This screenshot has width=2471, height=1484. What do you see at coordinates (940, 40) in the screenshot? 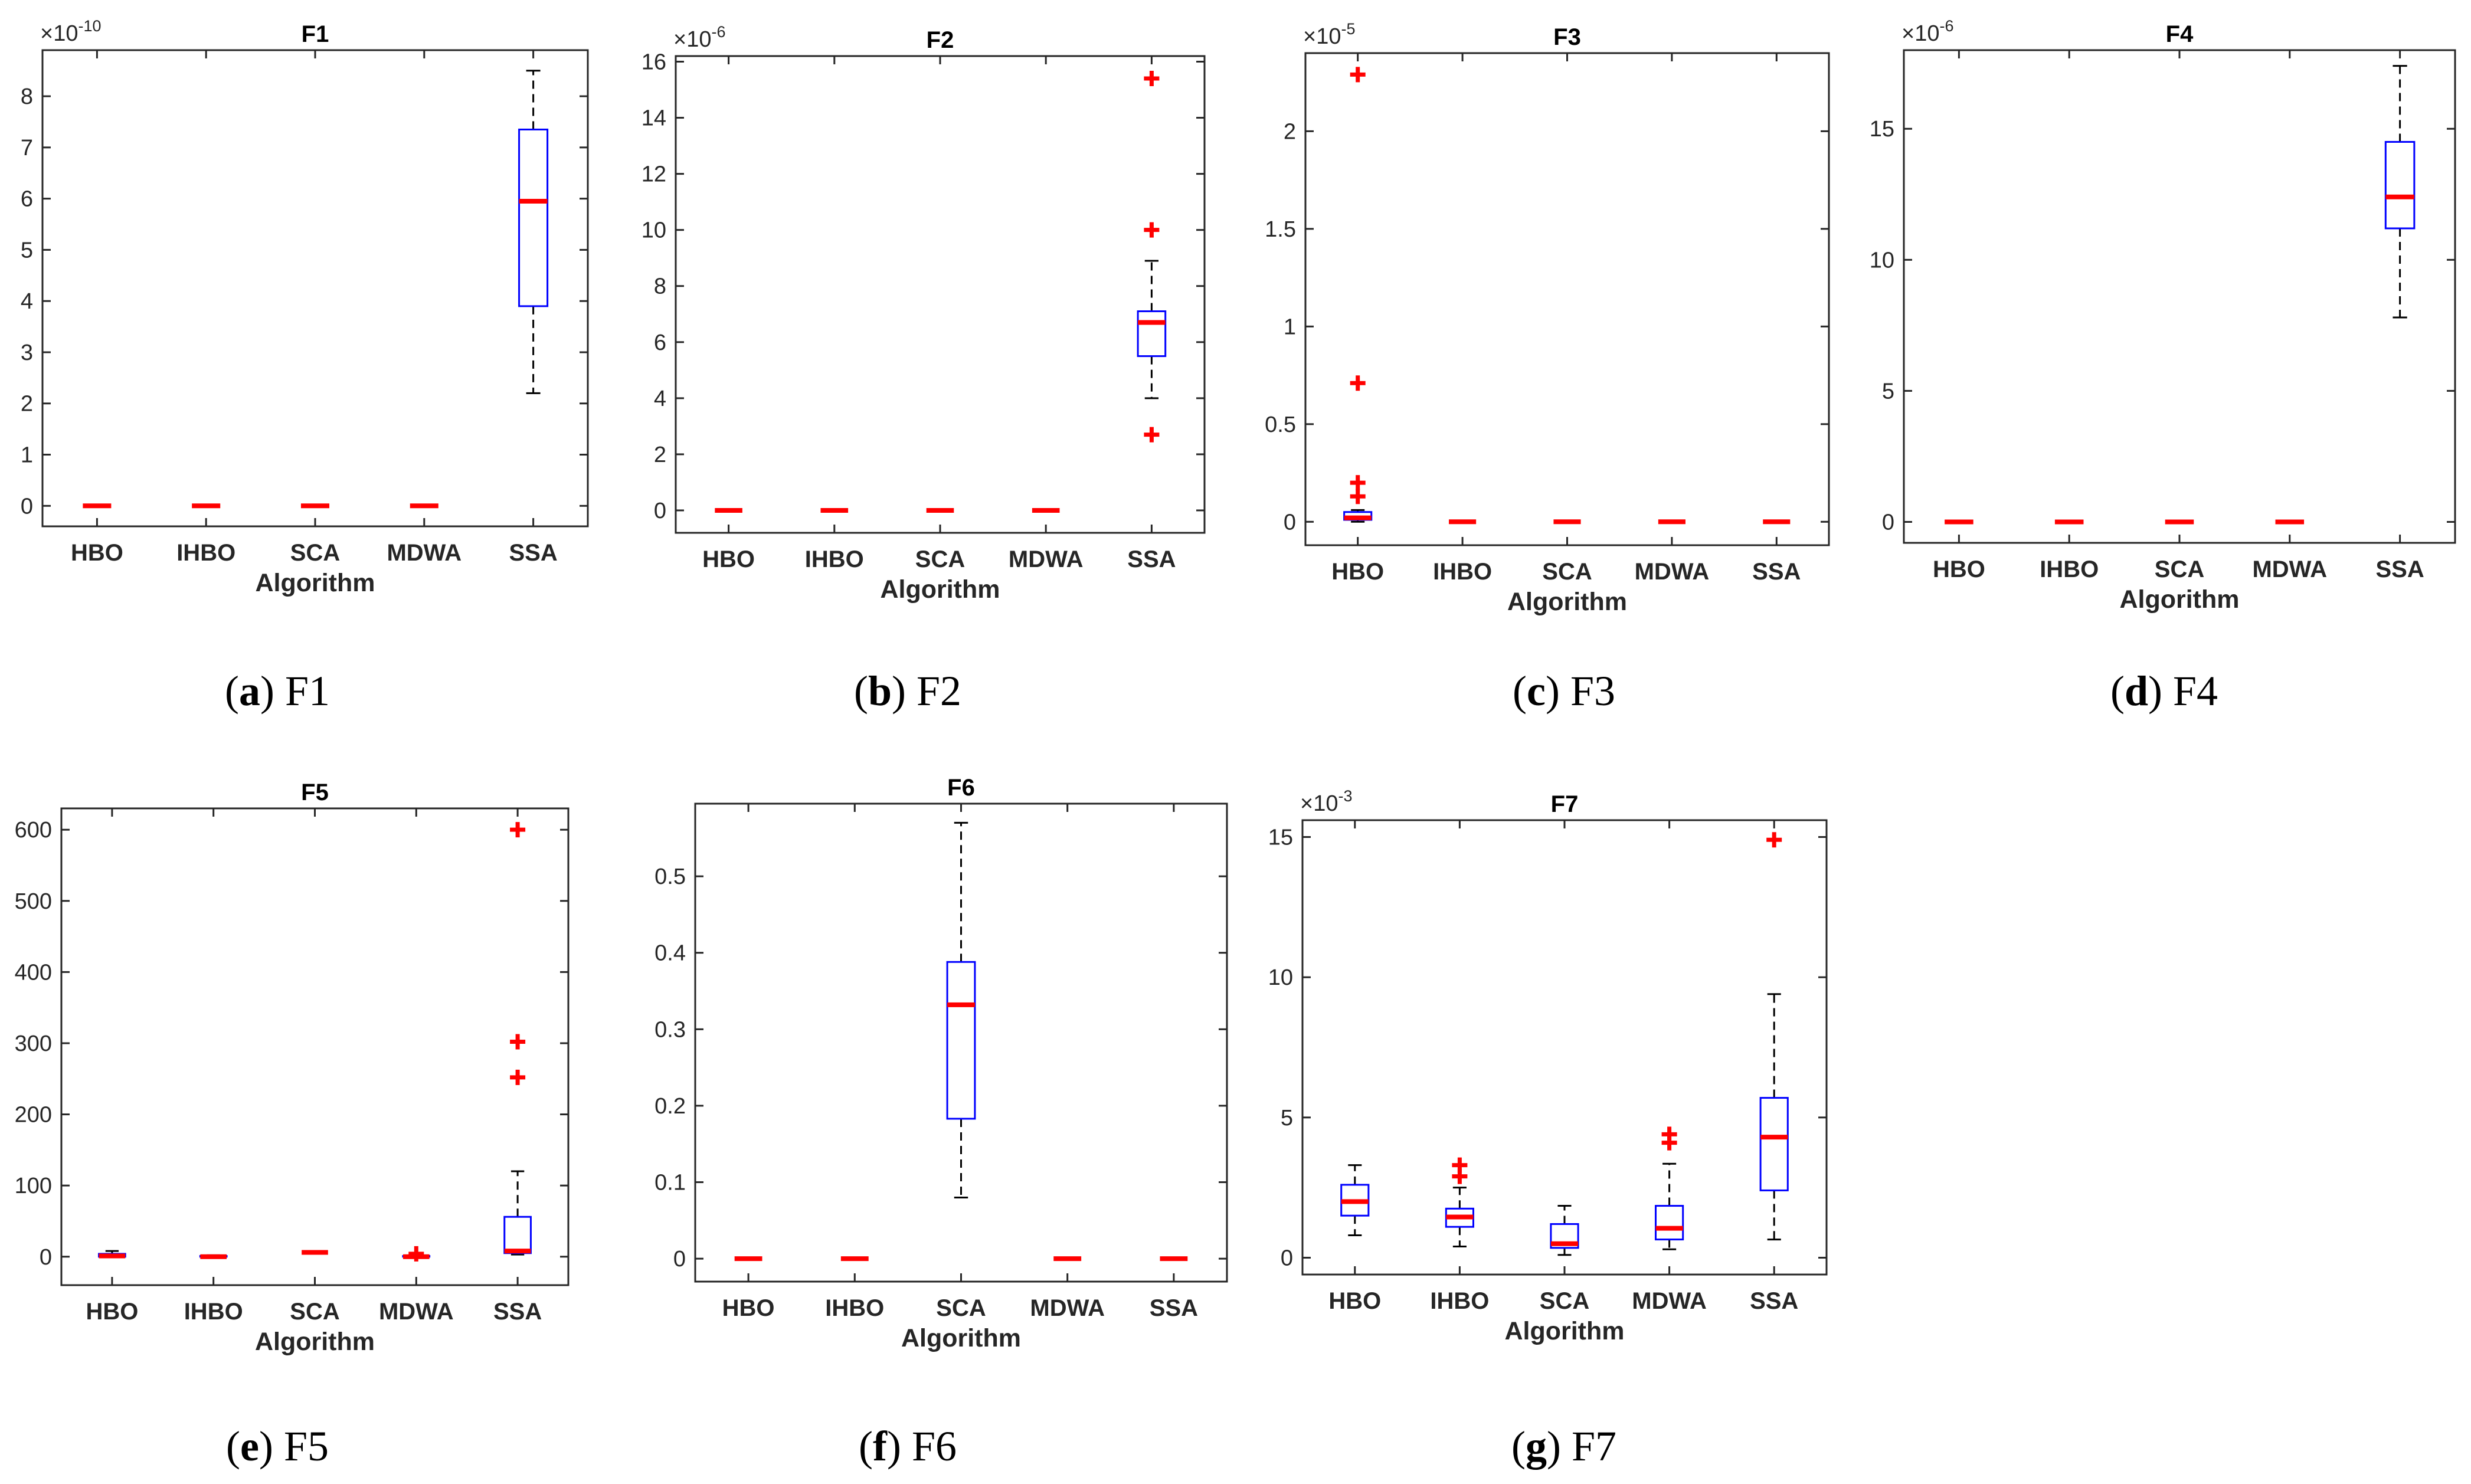
I see `chart-title: F2` at bounding box center [940, 40].